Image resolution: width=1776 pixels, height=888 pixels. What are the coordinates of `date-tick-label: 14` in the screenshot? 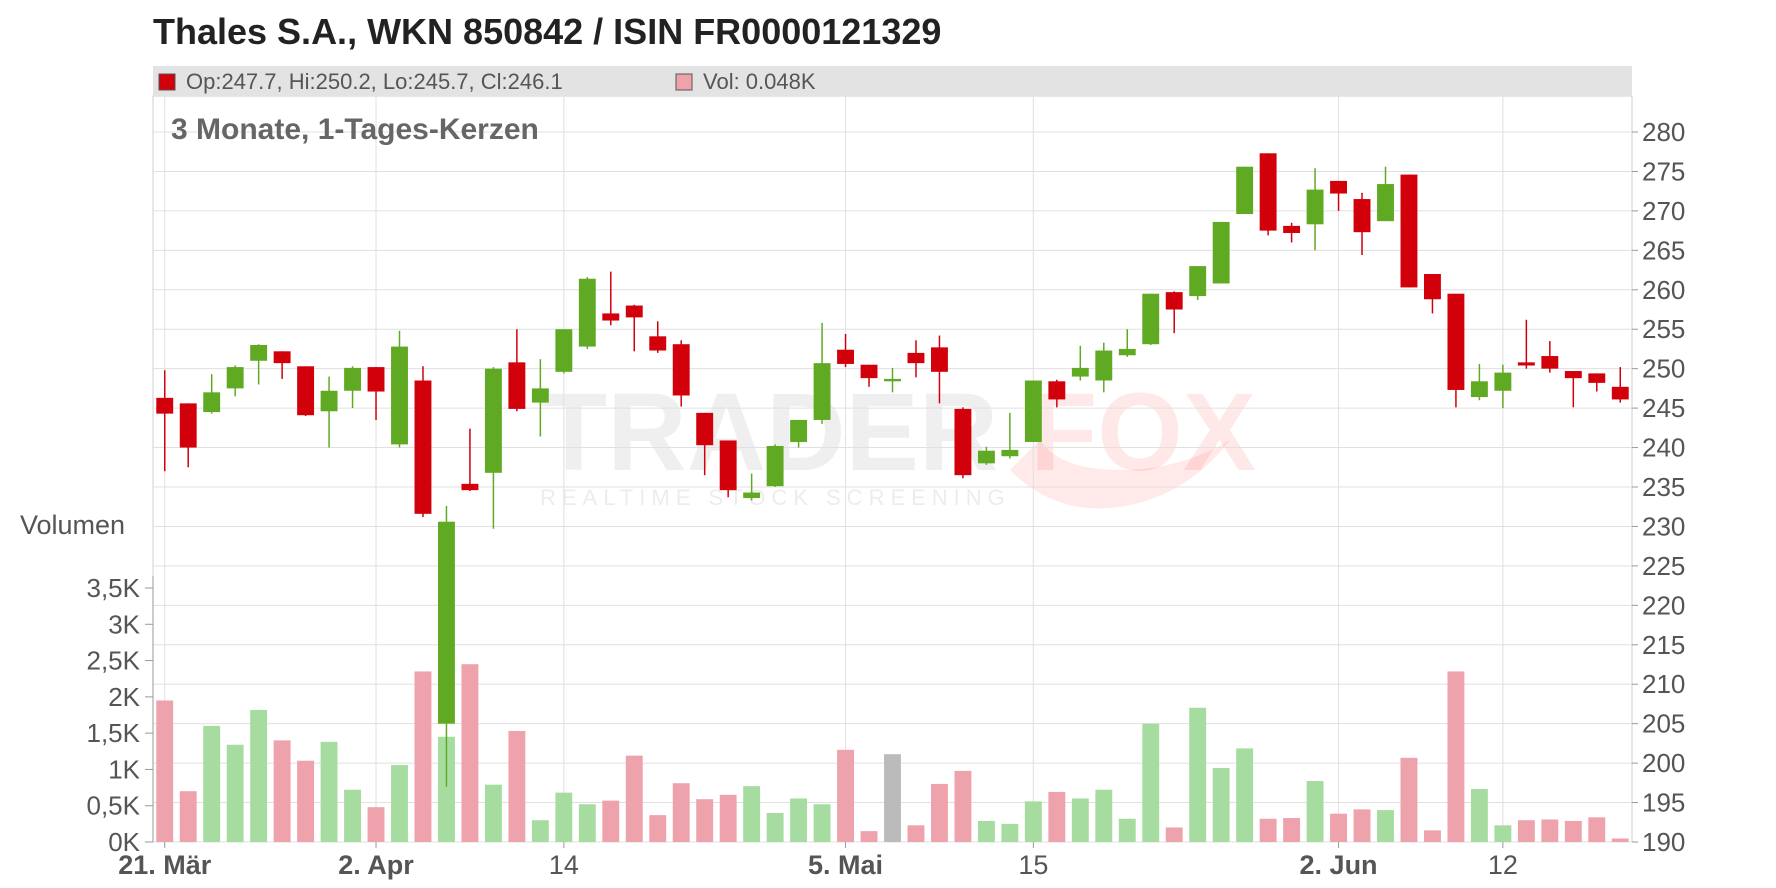 It's located at (564, 865).